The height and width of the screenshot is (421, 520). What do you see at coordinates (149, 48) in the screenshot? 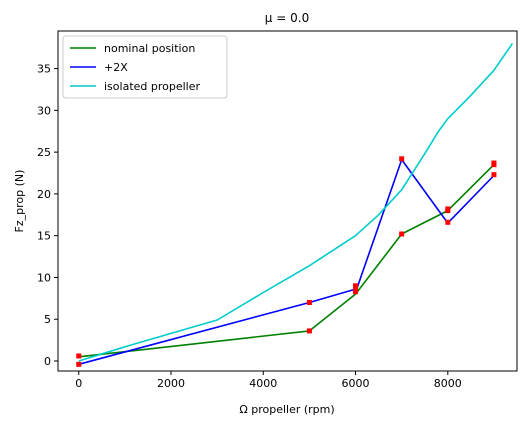
I see `legend-label: nominal position` at bounding box center [149, 48].